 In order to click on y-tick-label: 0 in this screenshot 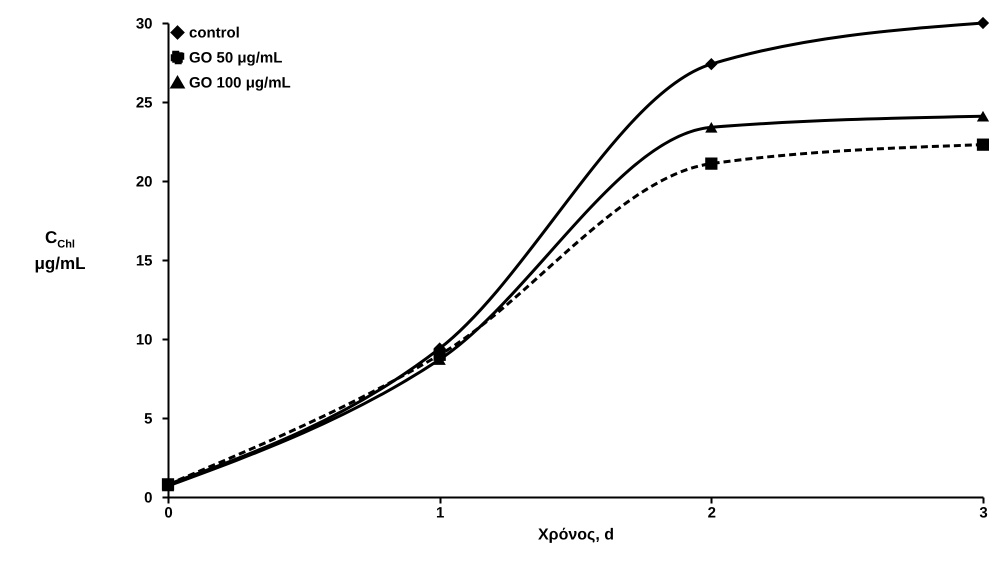, I will do `click(148, 498)`.